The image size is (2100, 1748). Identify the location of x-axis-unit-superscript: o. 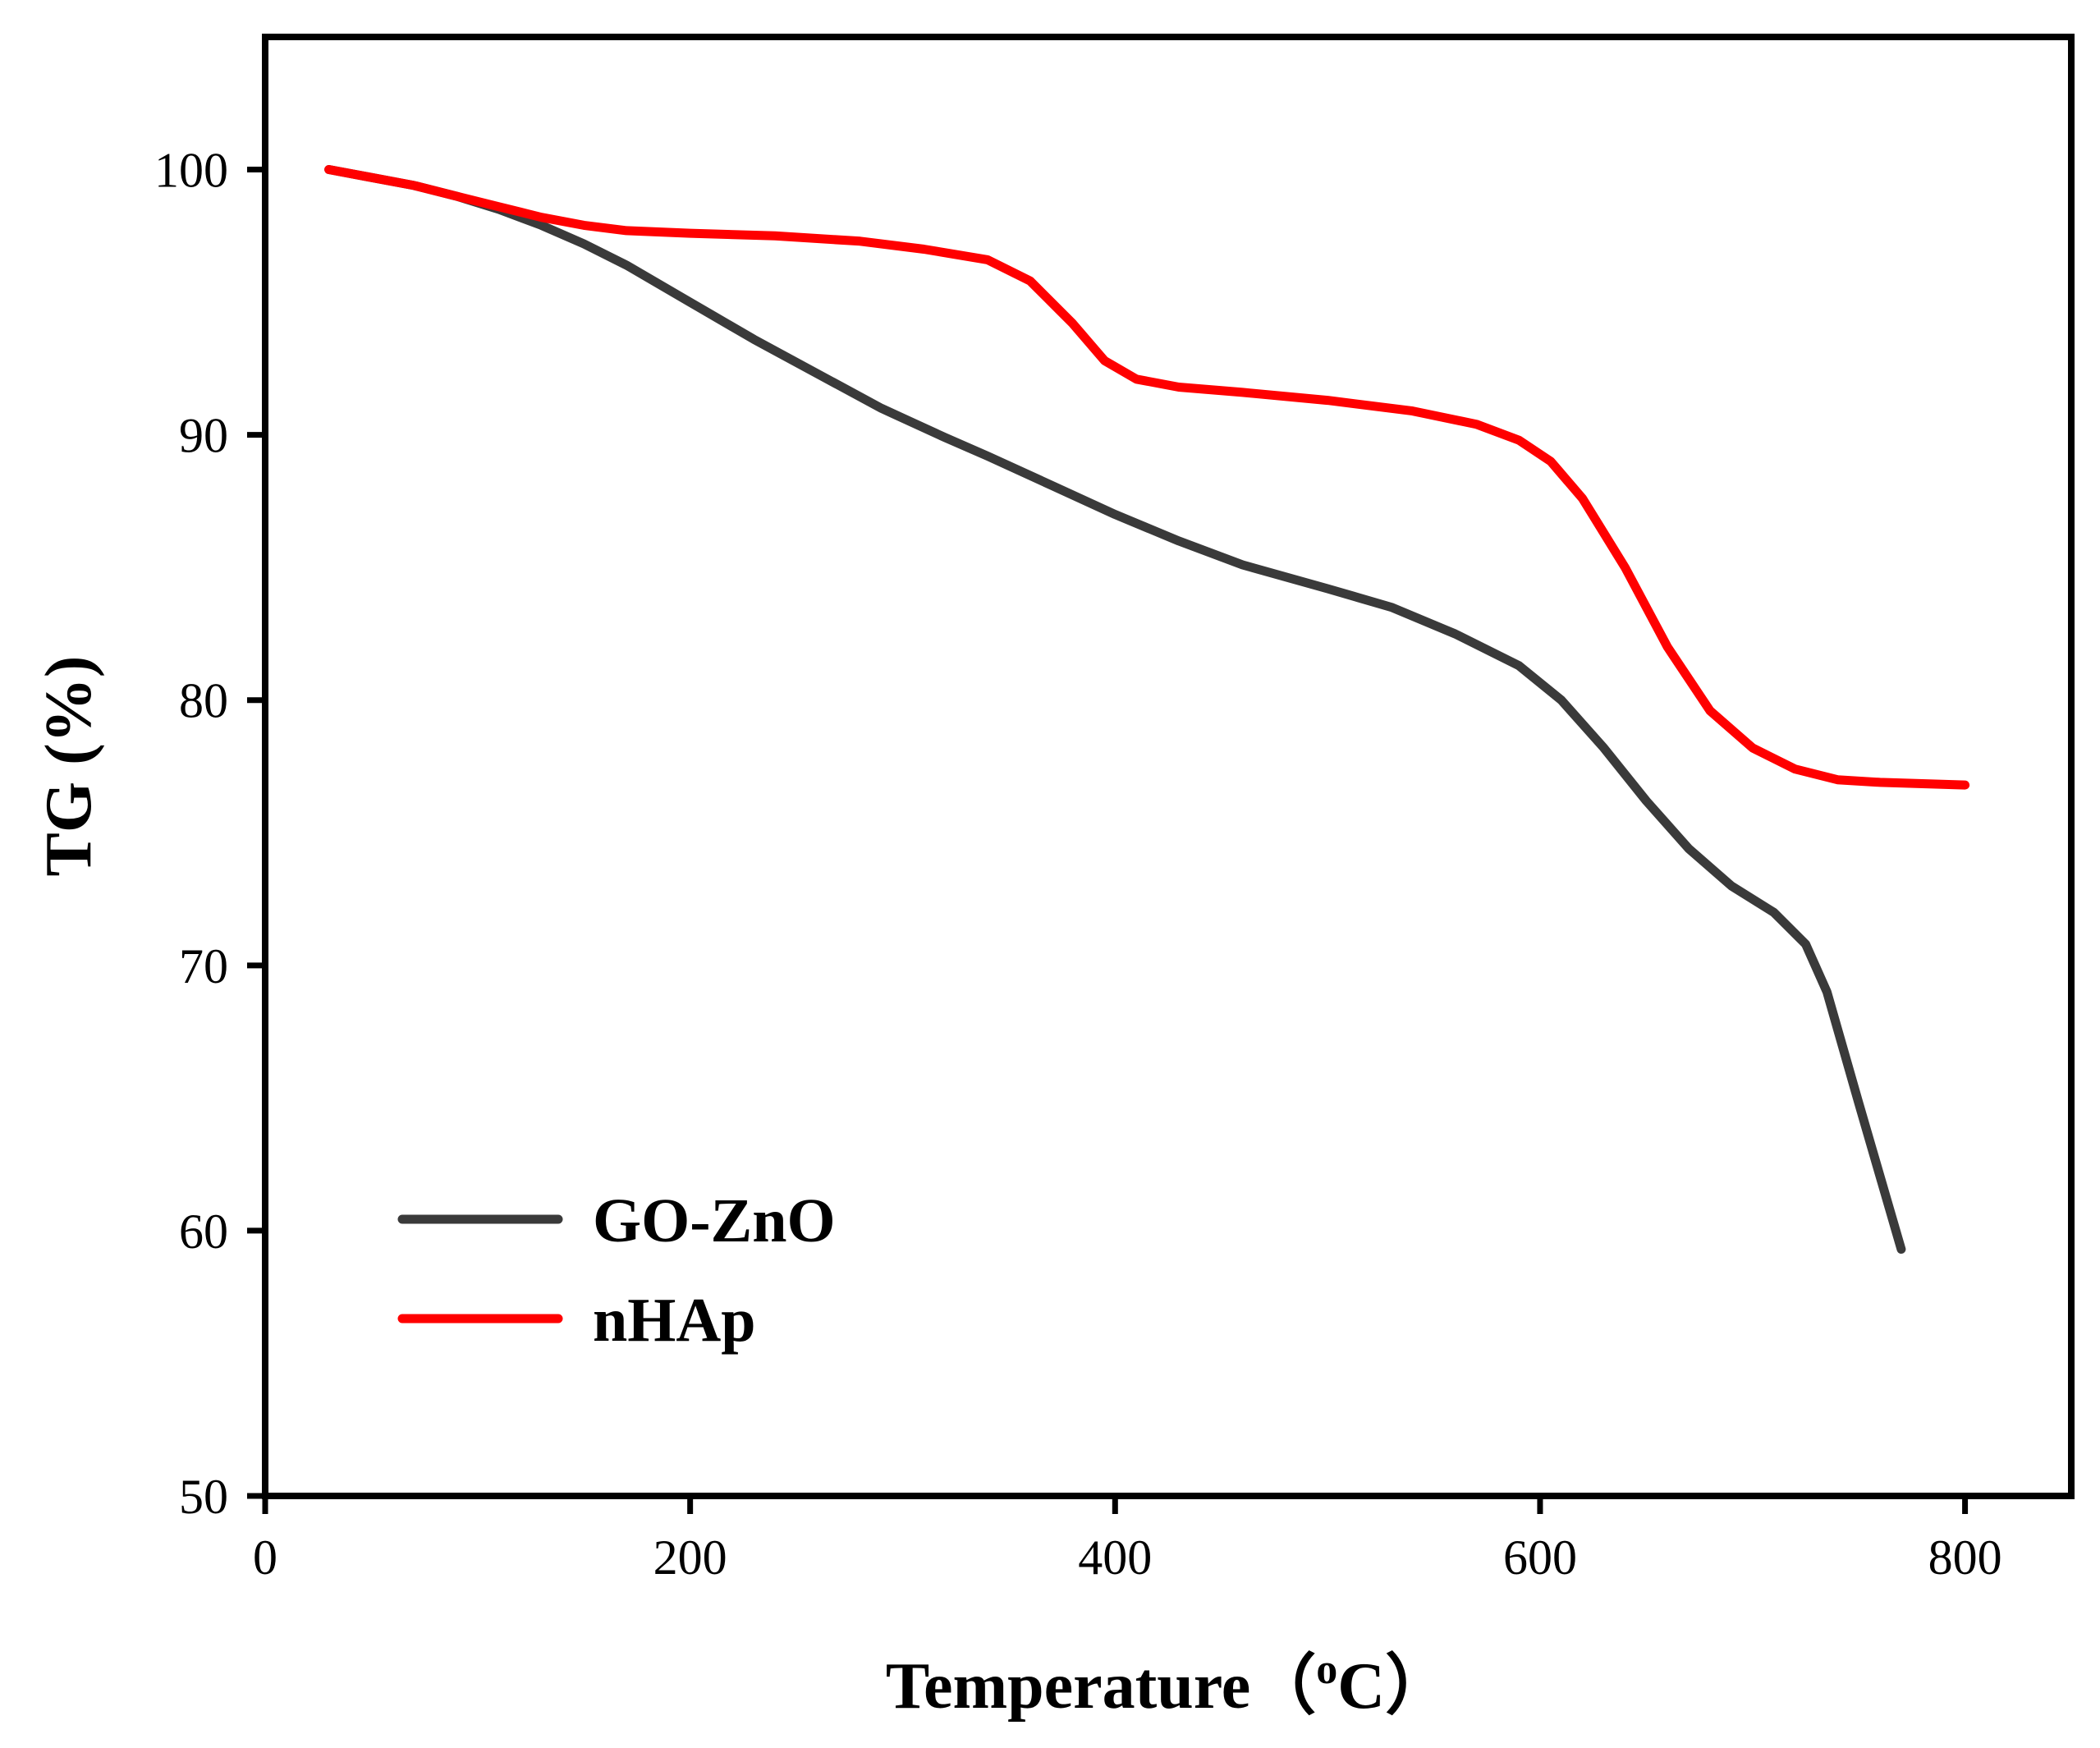
(1326, 1670).